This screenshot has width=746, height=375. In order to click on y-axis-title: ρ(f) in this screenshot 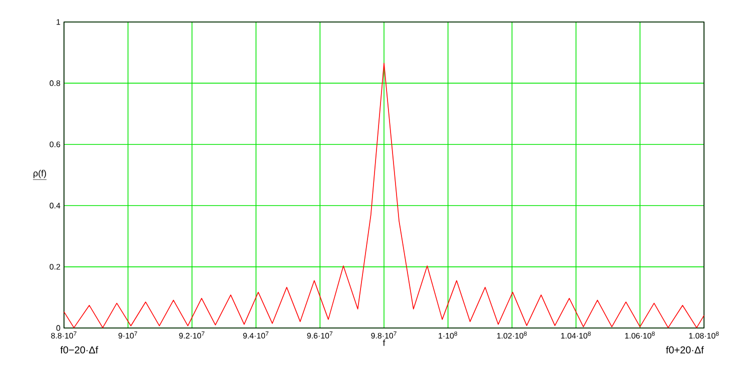, I will do `click(40, 174)`.